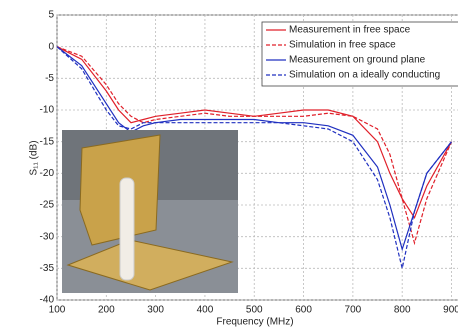 The height and width of the screenshot is (329, 458). Describe the element at coordinates (364, 75) in the screenshot. I see `legend-label: Simulation on a ideally conducting` at that location.